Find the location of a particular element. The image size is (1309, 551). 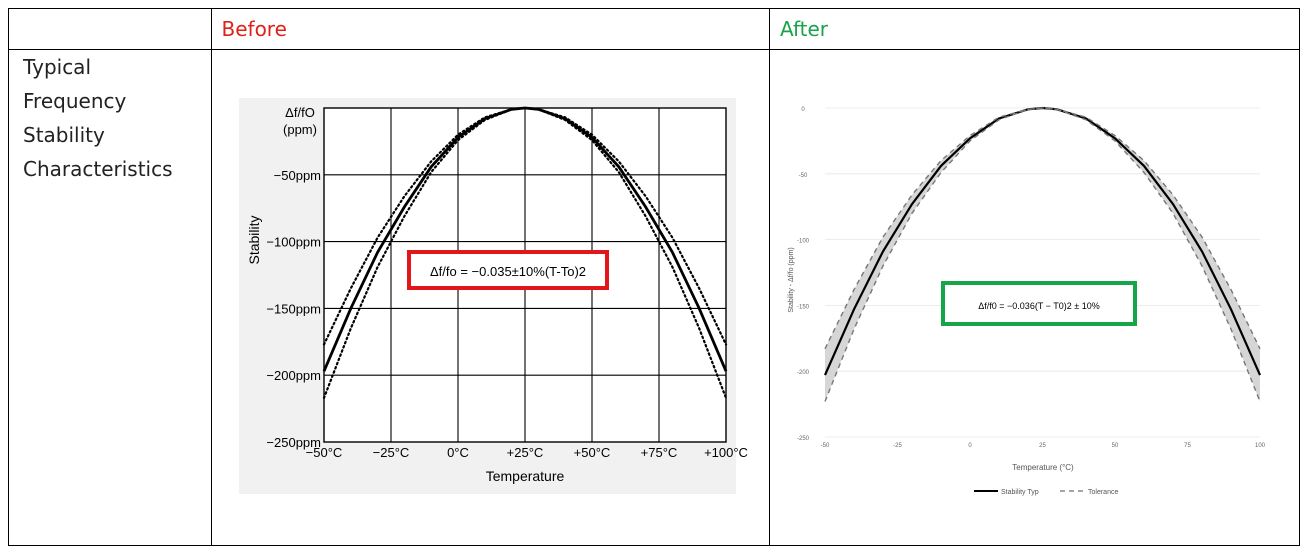

row-label-line: Frequency is located at coordinates (75, 101).